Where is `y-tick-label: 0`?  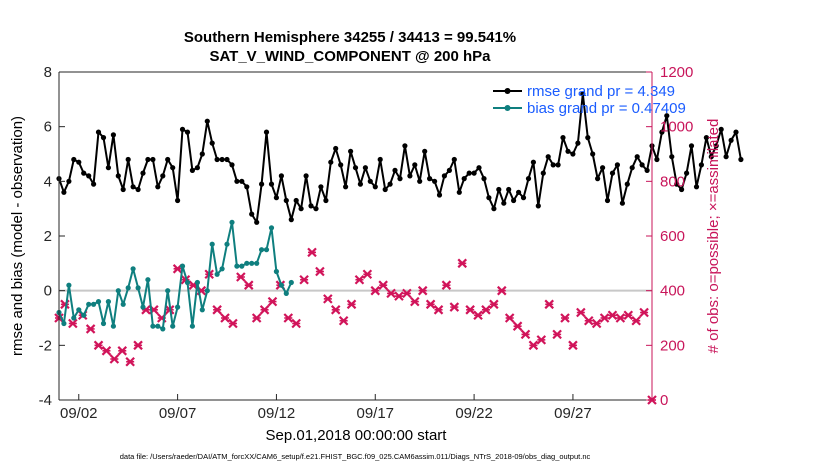
y-tick-label: 0 is located at coordinates (48, 291).